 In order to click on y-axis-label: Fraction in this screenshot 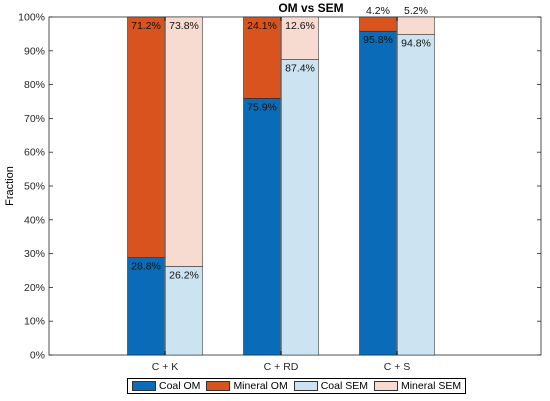, I will do `click(10, 186)`.